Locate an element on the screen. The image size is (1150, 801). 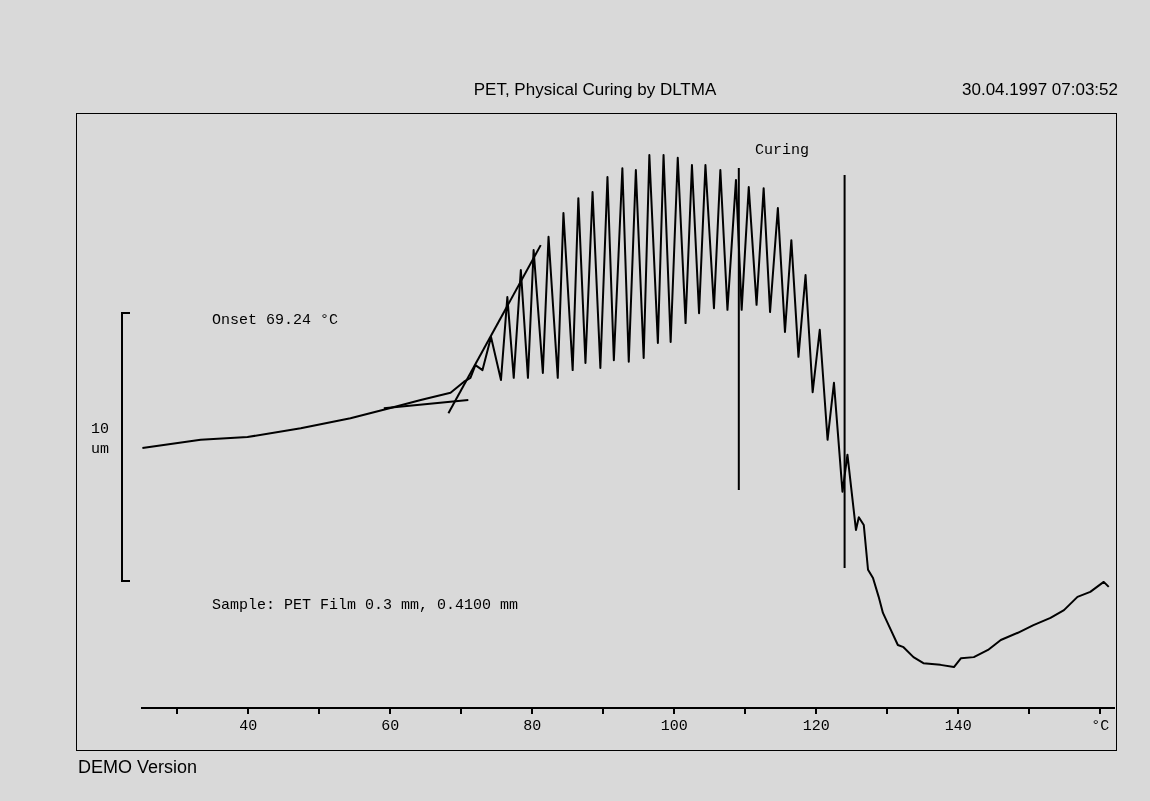
annotation: Curing is located at coordinates (782, 150).